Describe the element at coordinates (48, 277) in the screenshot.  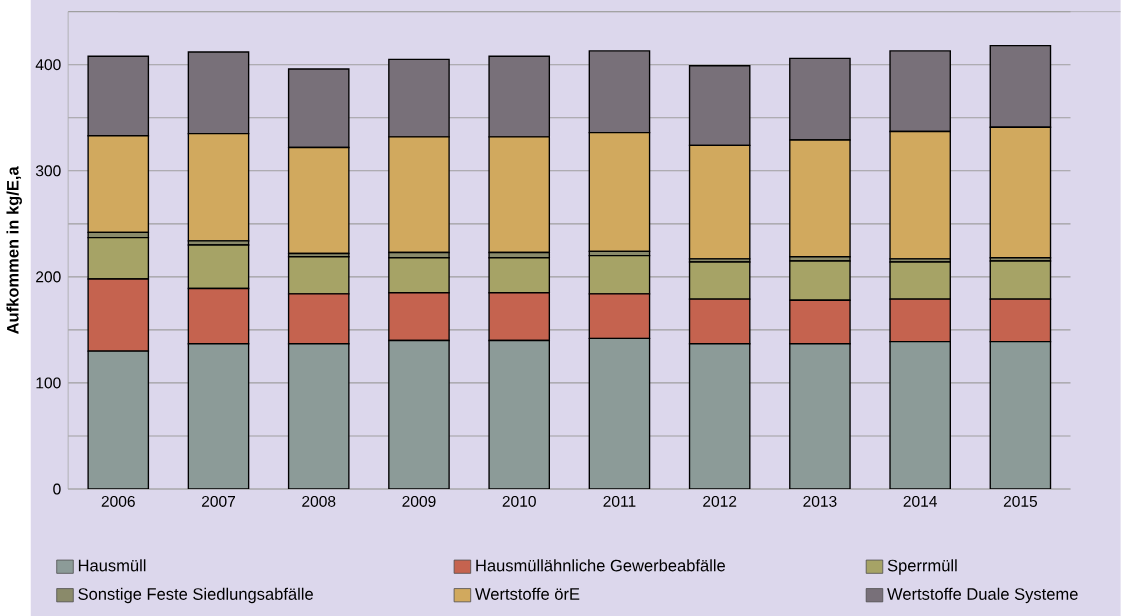
I see `y-tick-label: 200` at that location.